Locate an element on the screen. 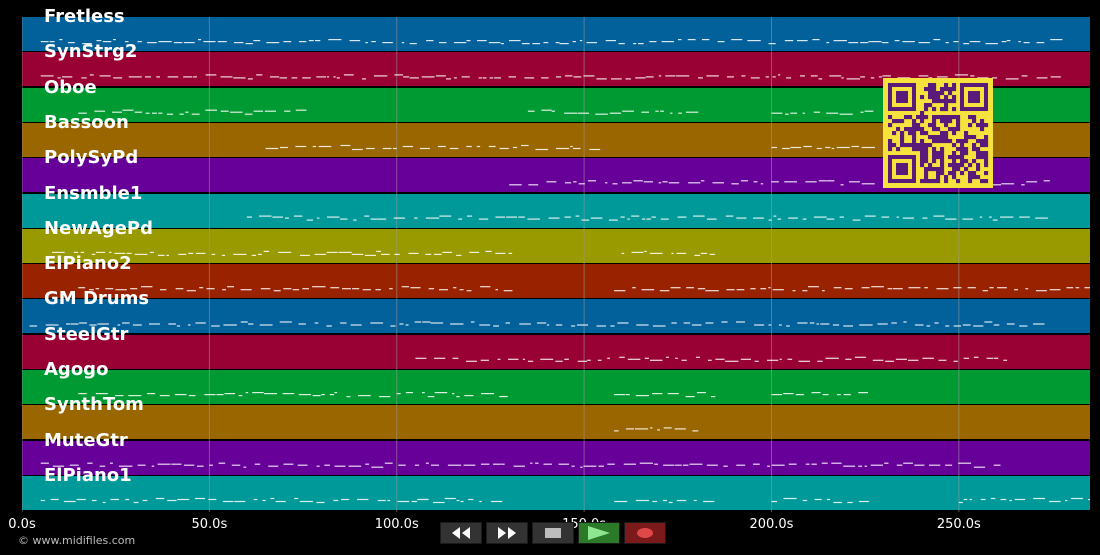 The width and height of the screenshot is (1100, 555). rewind-button is located at coordinates (461, 533).